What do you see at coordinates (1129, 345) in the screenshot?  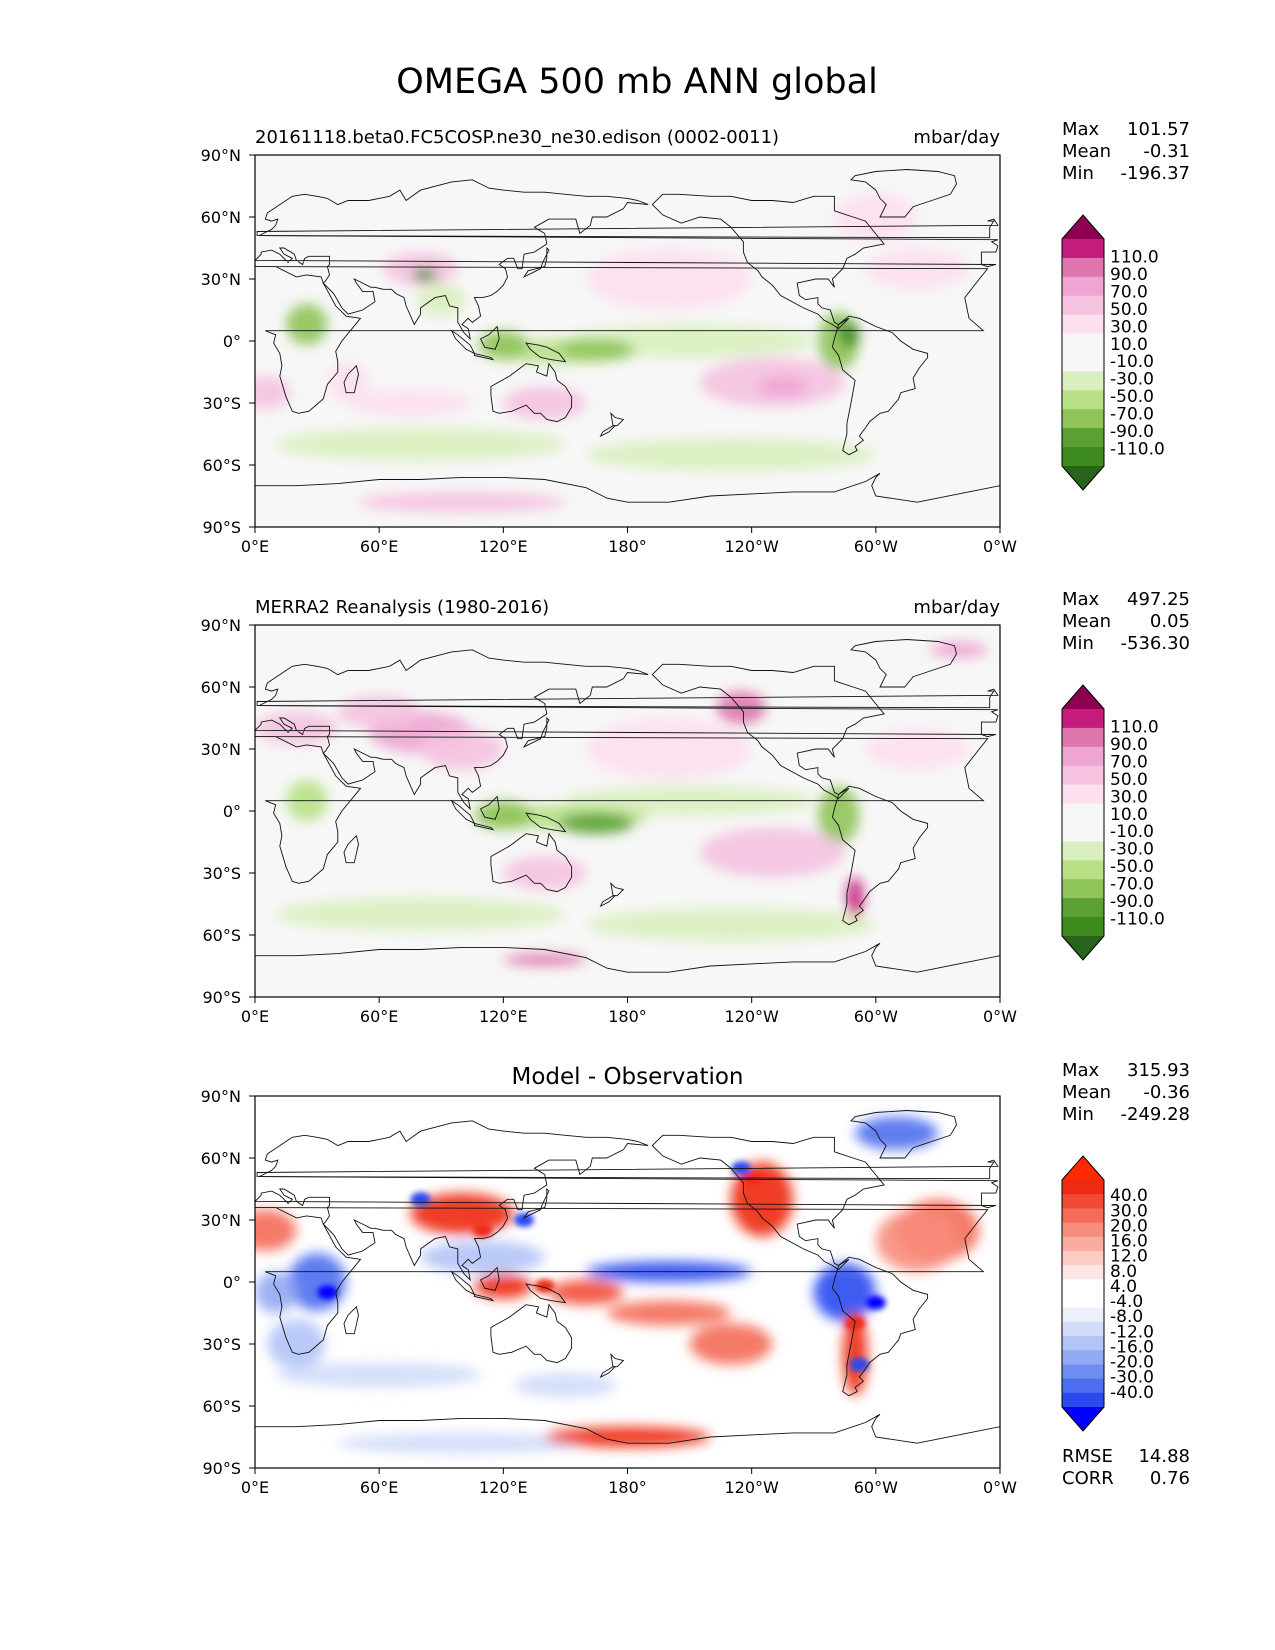 I see `colorbar-tick-label: 10.0` at bounding box center [1129, 345].